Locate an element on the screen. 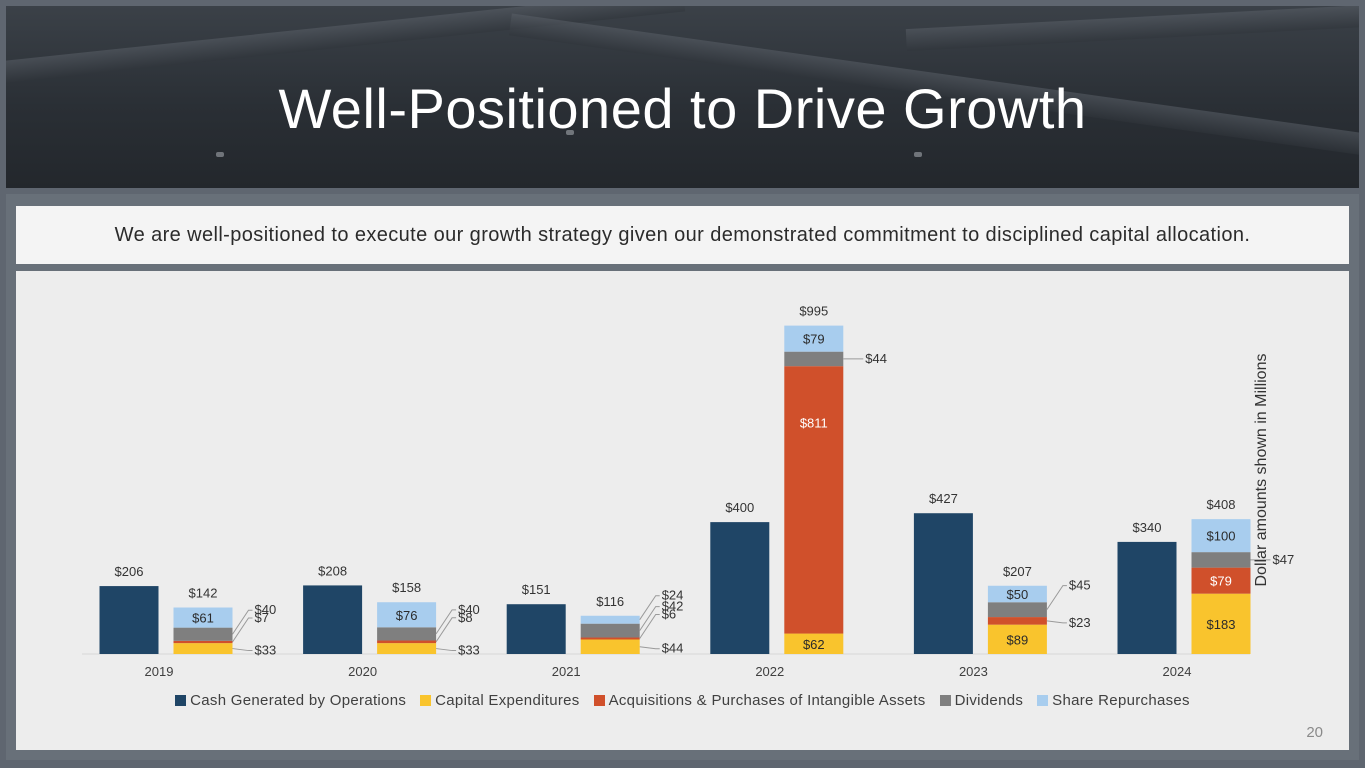  data-label-rep: $100 is located at coordinates (1221, 536).